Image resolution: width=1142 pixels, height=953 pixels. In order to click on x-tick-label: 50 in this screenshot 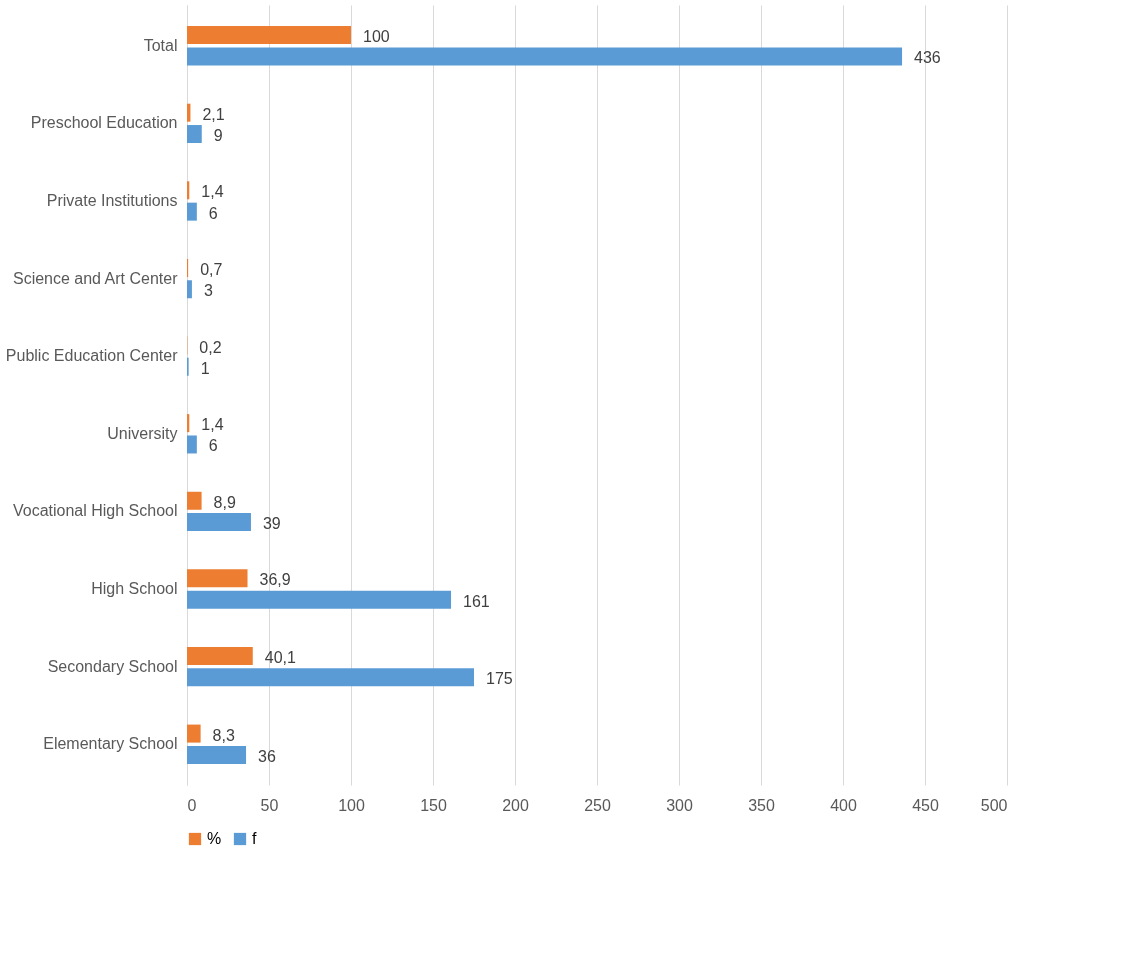, I will do `click(269, 805)`.